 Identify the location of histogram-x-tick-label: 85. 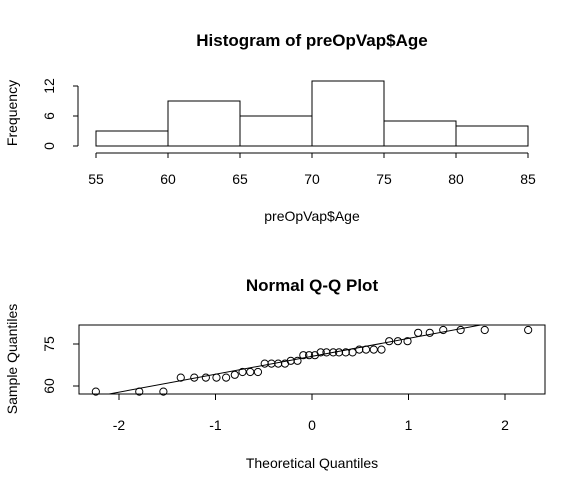
(528, 179).